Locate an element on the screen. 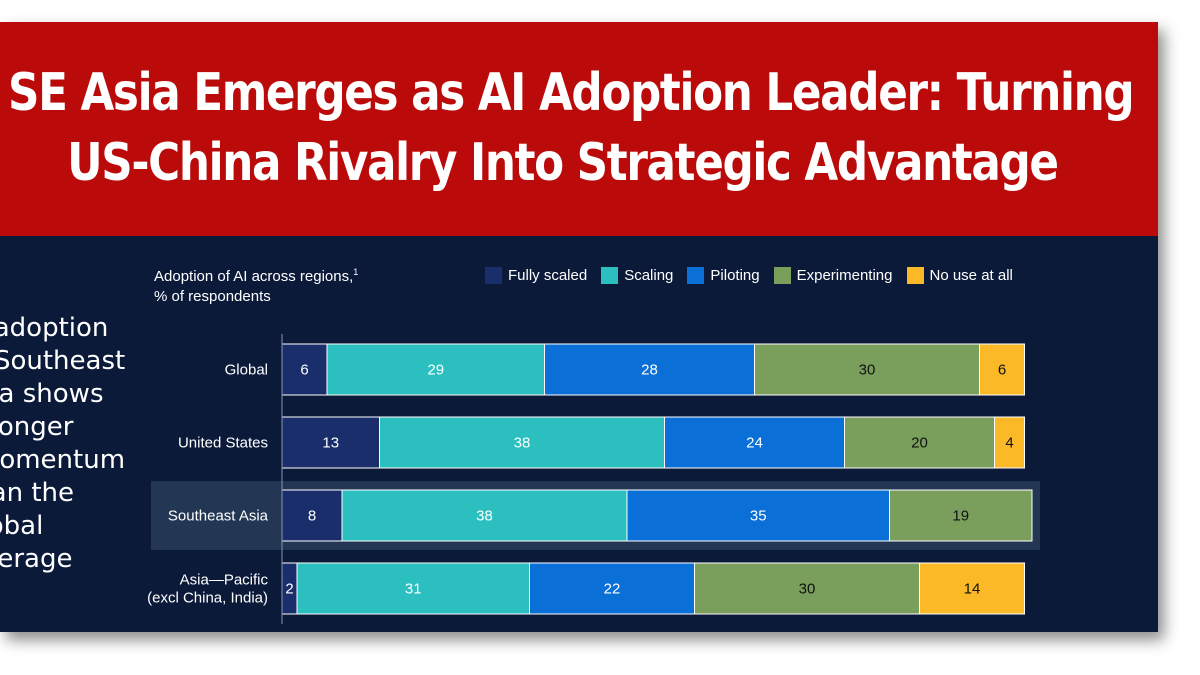 The height and width of the screenshot is (675, 1200). category-label: Southeast Asia is located at coordinates (218, 516).